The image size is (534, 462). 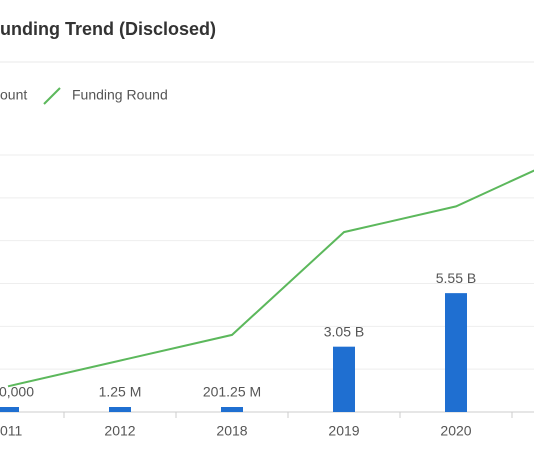 What do you see at coordinates (456, 278) in the screenshot?
I see `data-label: 5.55 B` at bounding box center [456, 278].